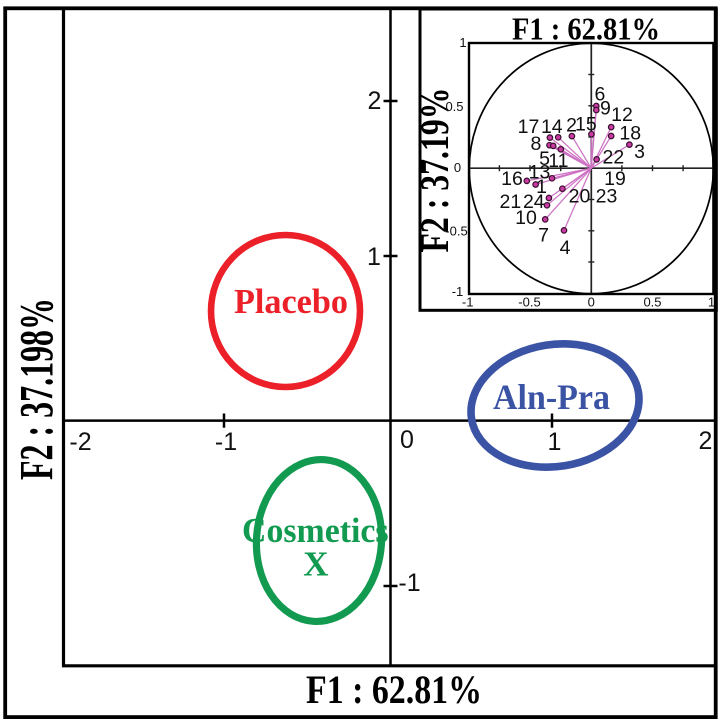 This screenshot has height=725, width=720. What do you see at coordinates (605, 108) in the screenshot?
I see `svg-text: 9` at bounding box center [605, 108].